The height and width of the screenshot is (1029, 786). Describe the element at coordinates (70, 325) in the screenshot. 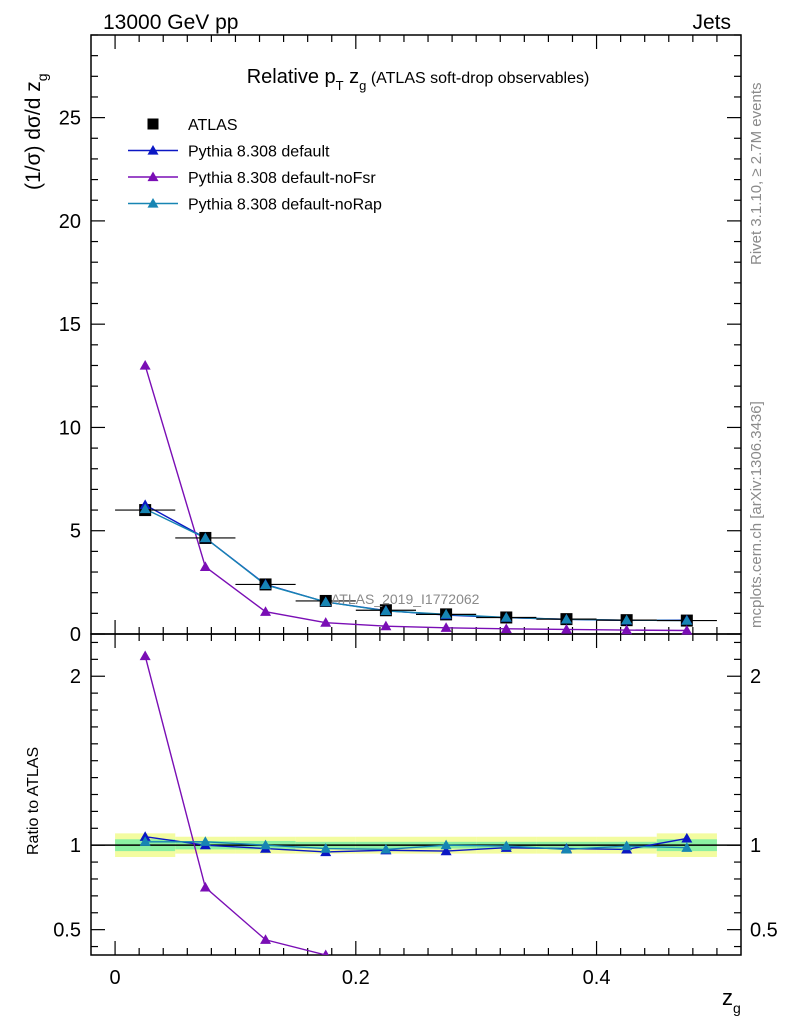

I see `y-tick-label-main: 15` at that location.